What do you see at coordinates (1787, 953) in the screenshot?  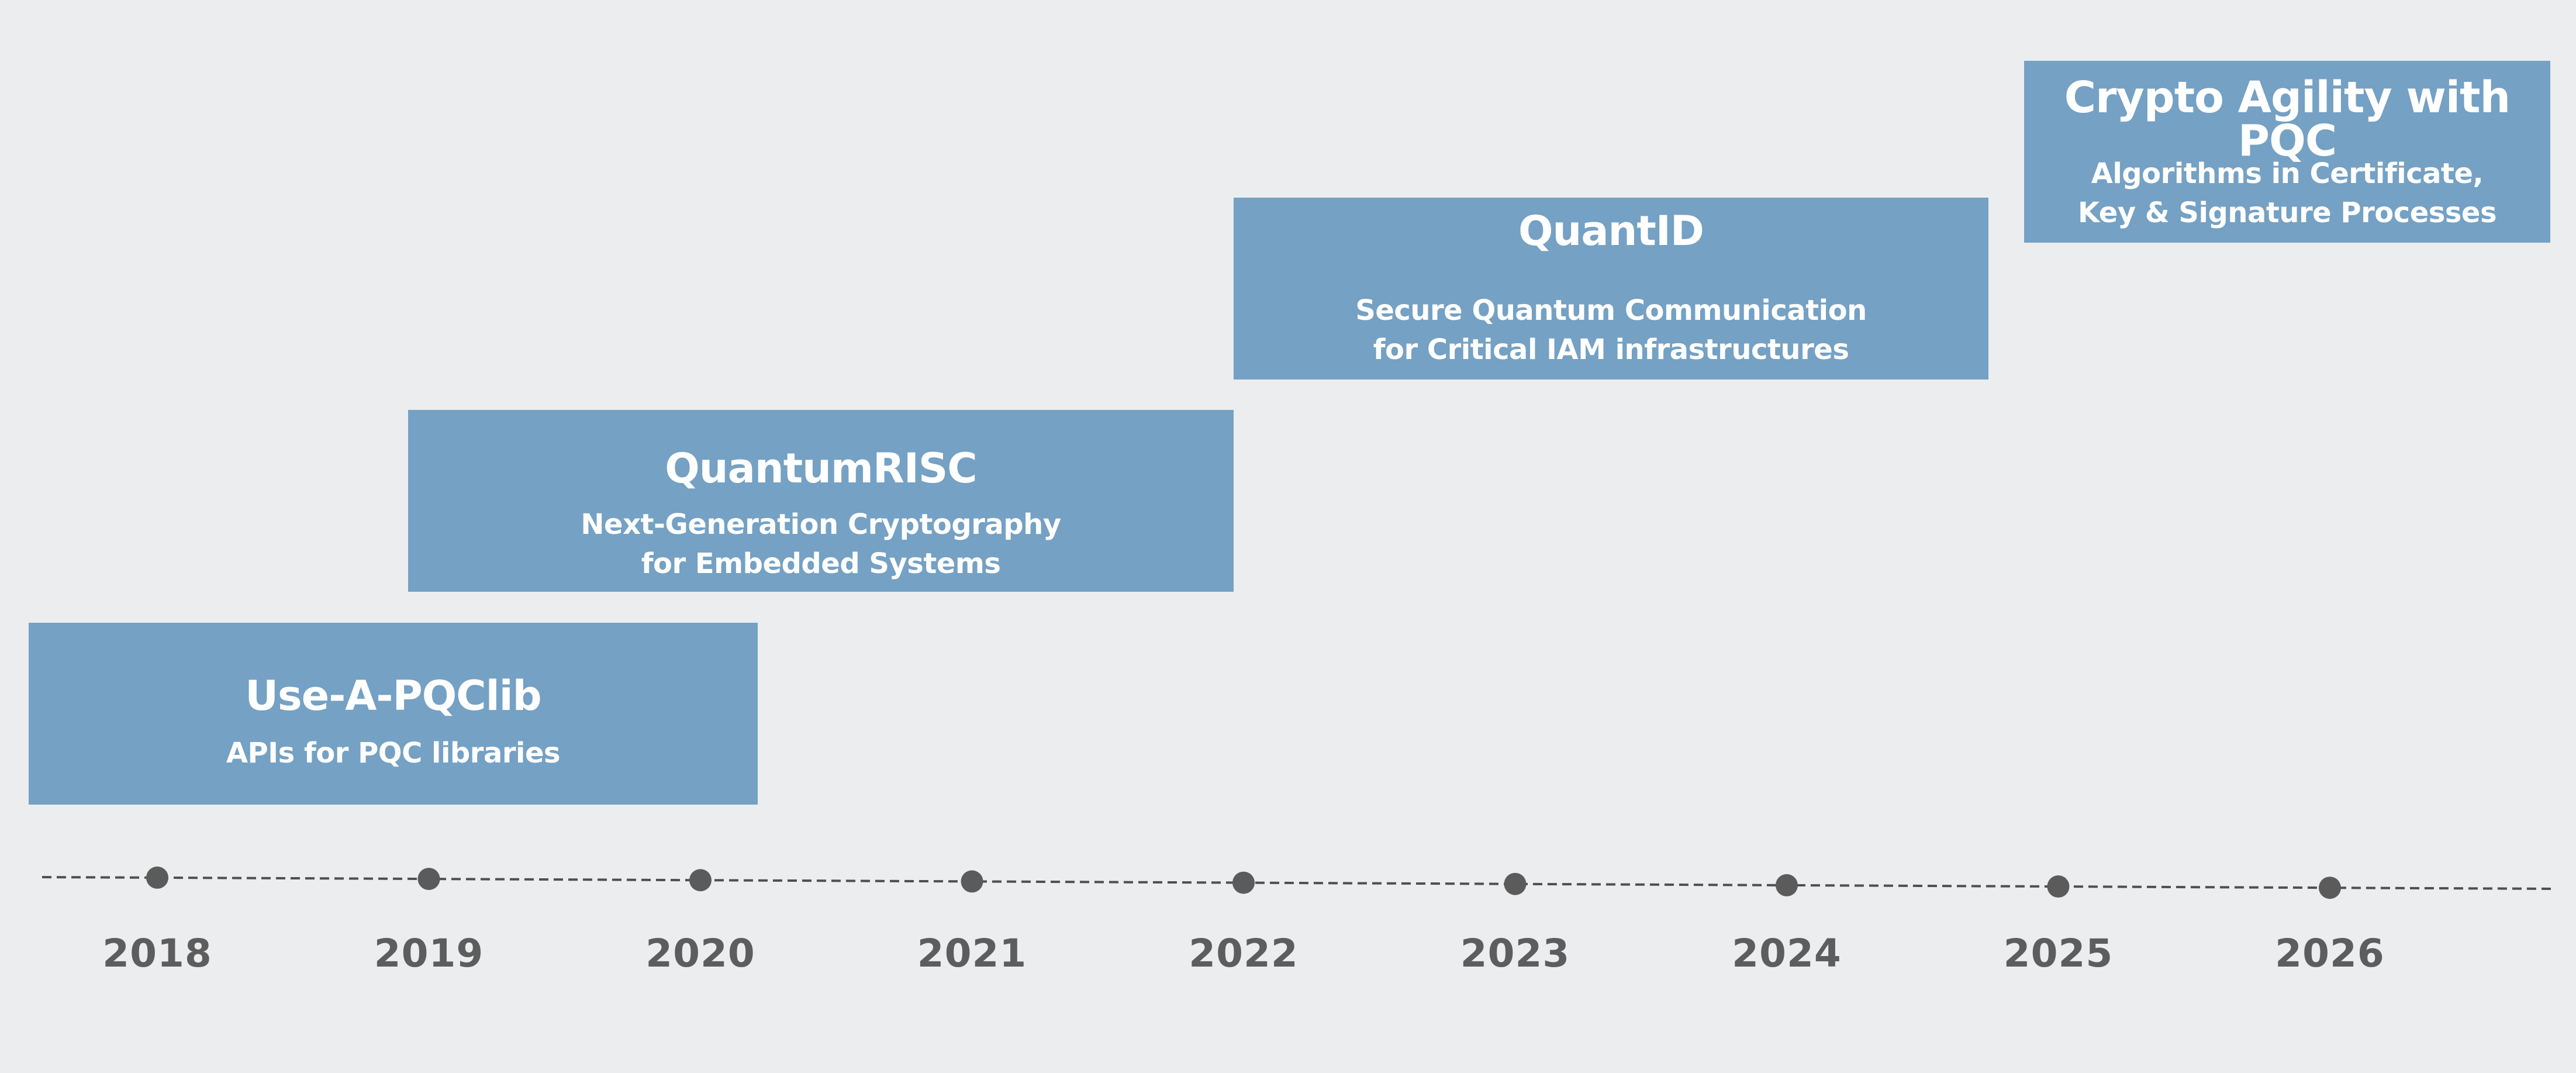 I see `year-label-2024: 2024` at bounding box center [1787, 953].